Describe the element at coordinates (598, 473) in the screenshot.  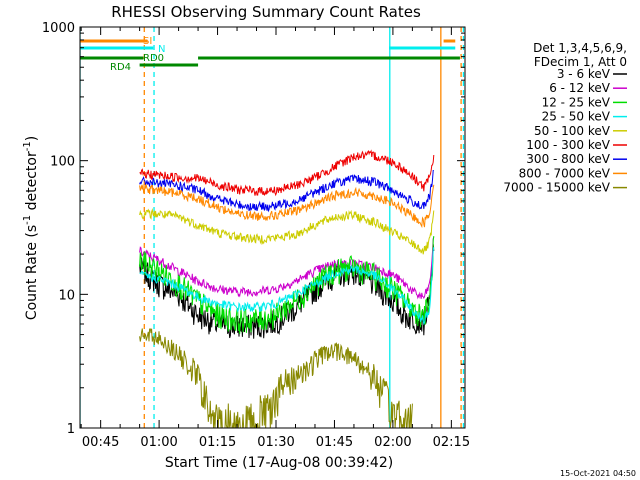
I see `timestamp: 15-Oct-2021 04:50` at that location.